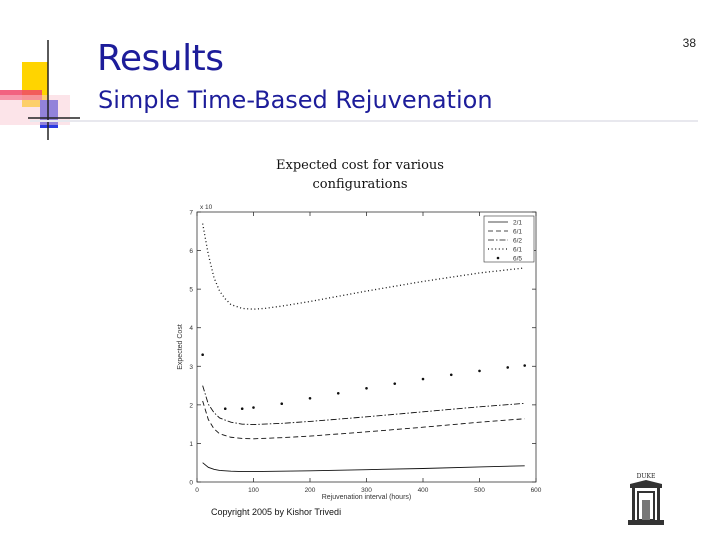 The image size is (720, 540). What do you see at coordinates (206, 207) in the screenshot?
I see `y-multiplier-label: x 10` at bounding box center [206, 207].